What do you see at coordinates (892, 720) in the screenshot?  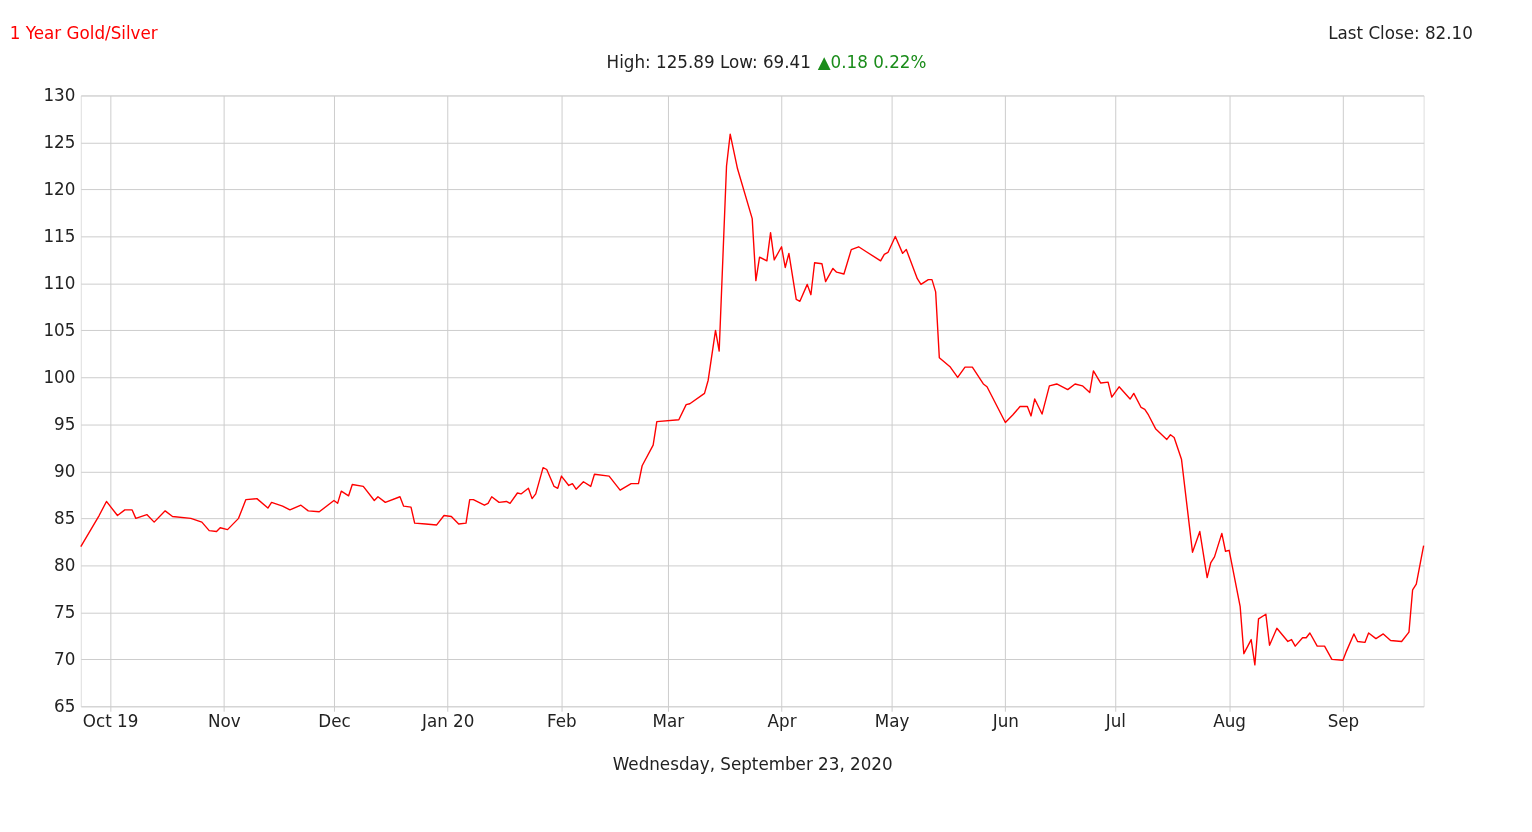 I see `x-tick-label: May` at bounding box center [892, 720].